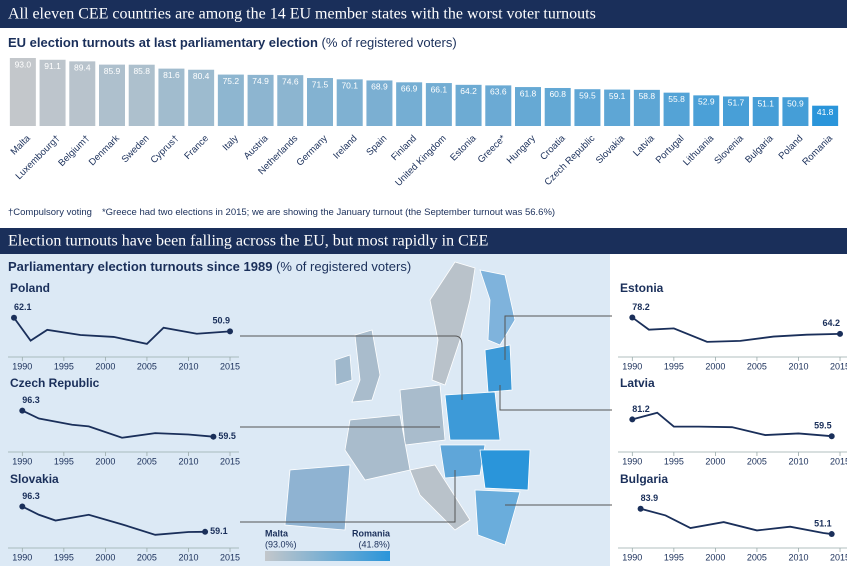 This screenshot has width=847, height=571. What do you see at coordinates (422, 415) in the screenshot?
I see `germany` at bounding box center [422, 415].